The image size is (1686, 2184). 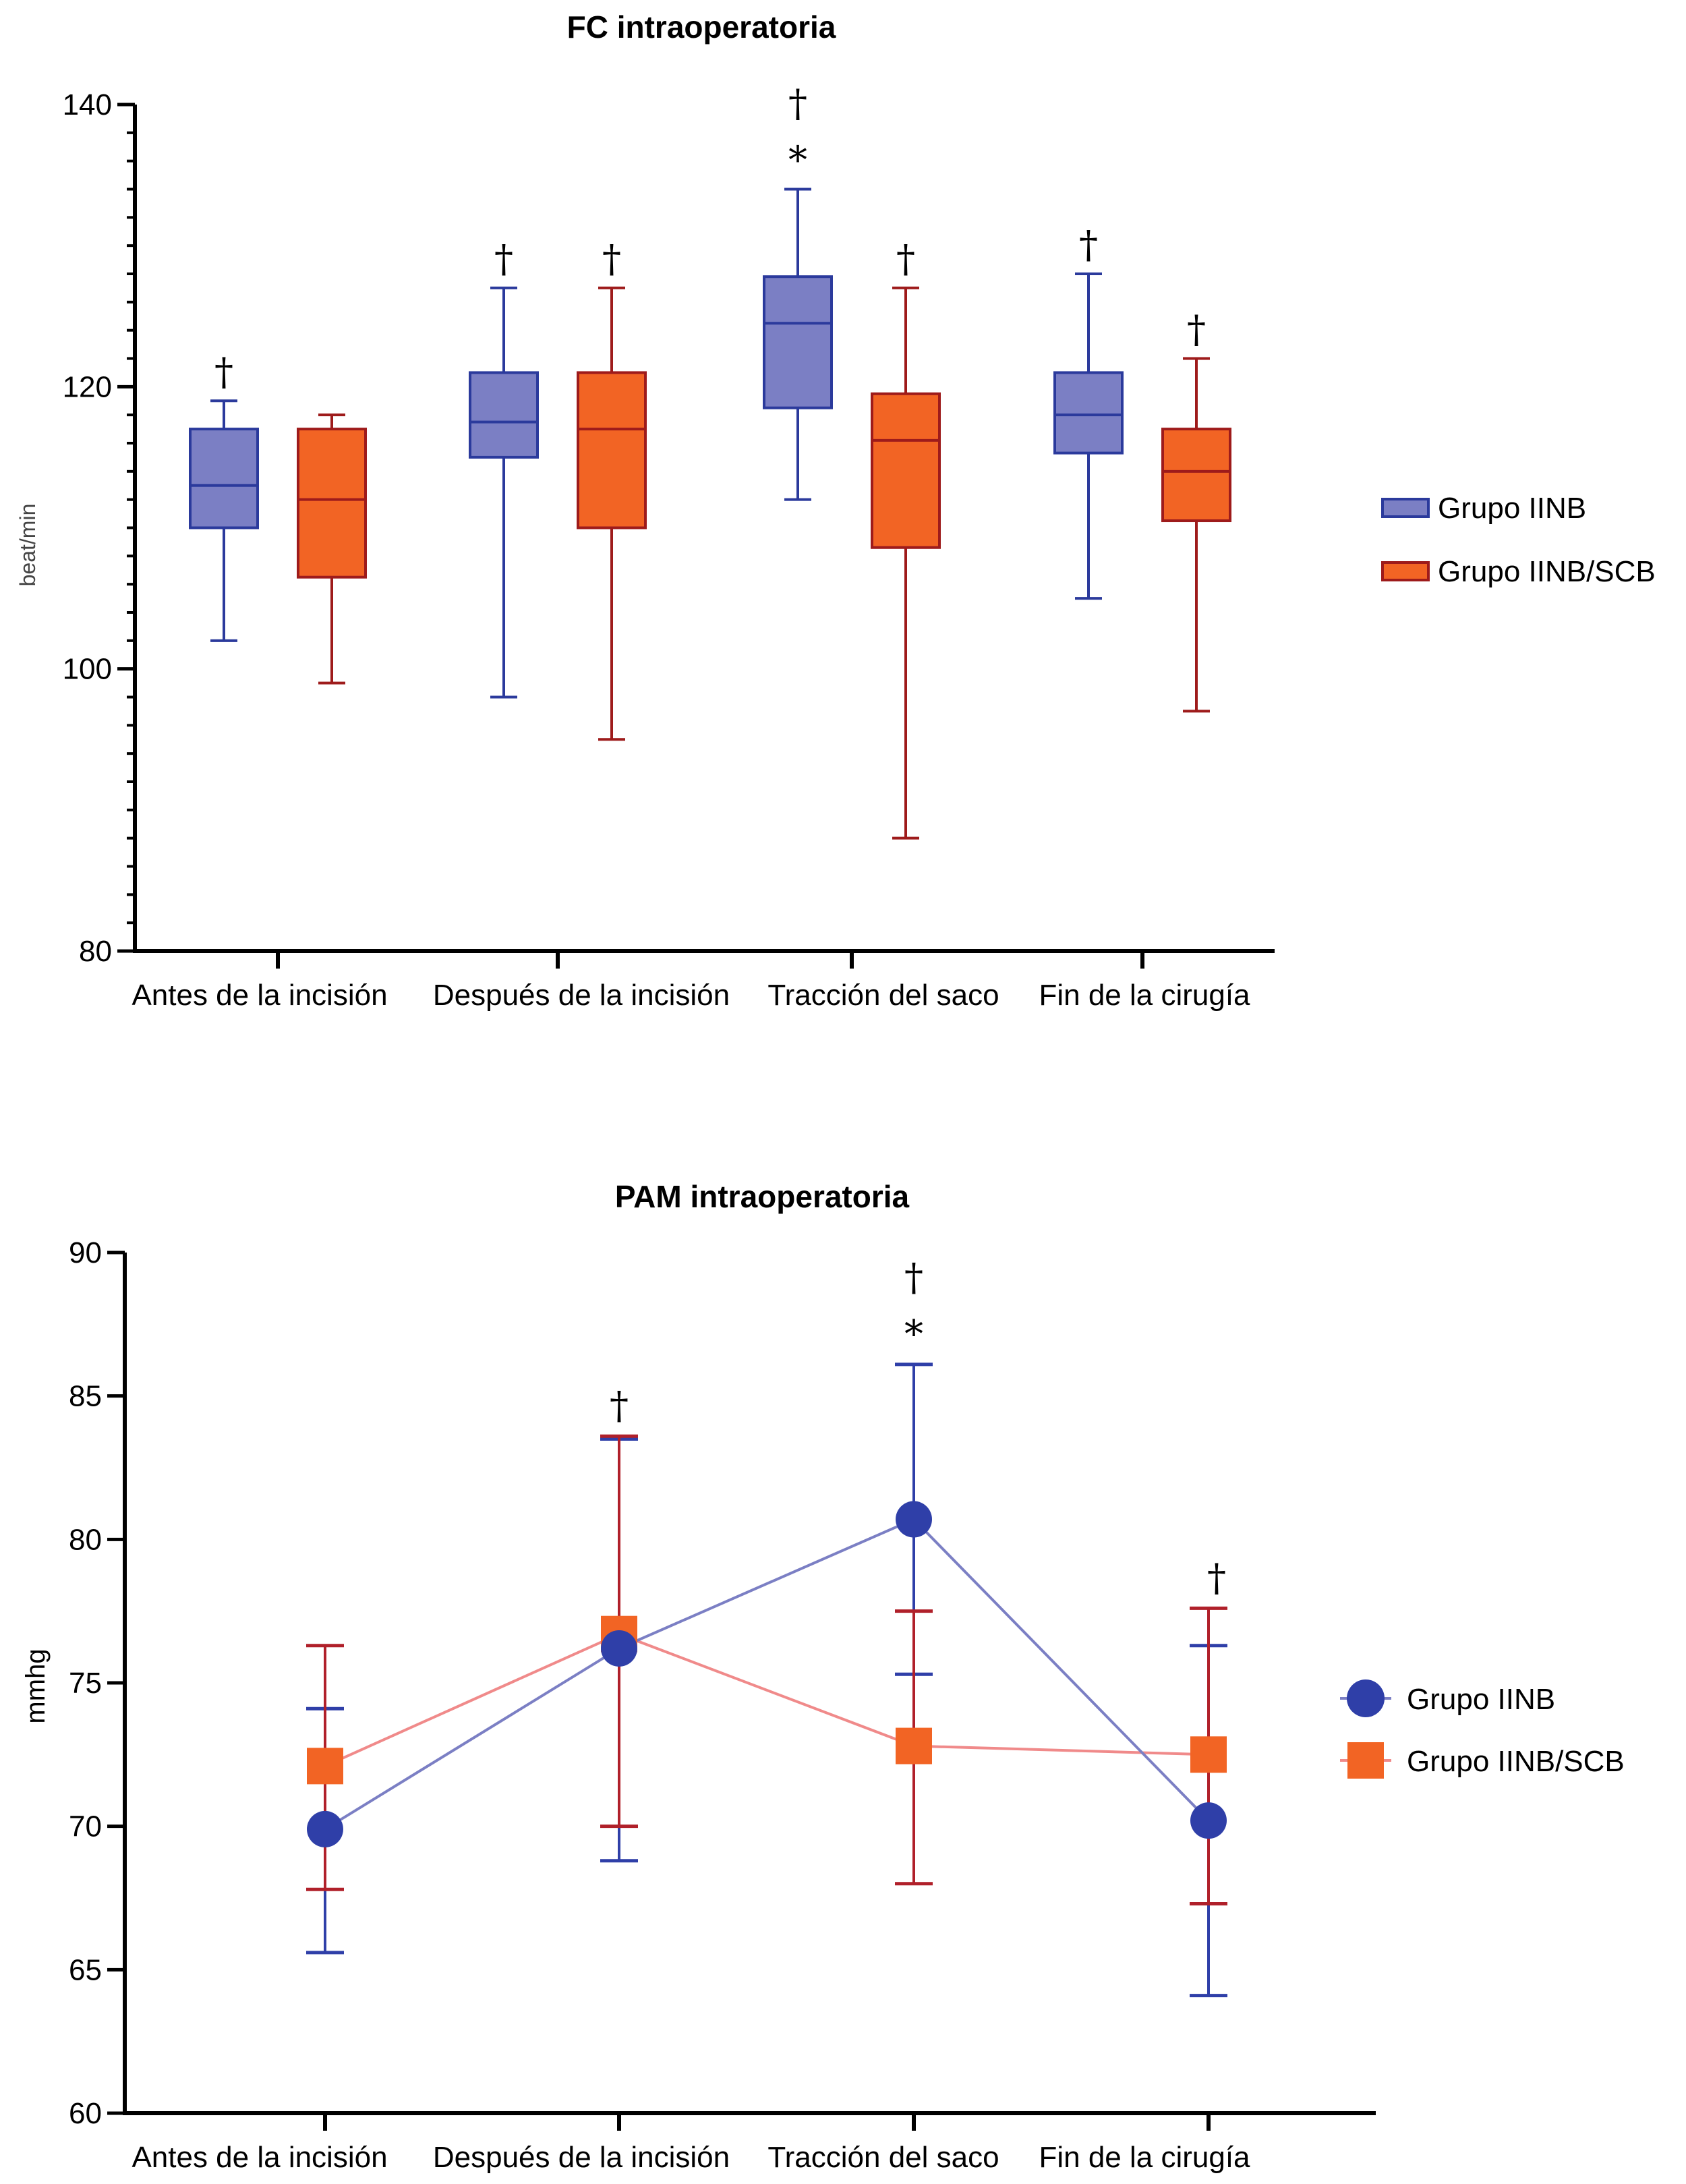 What do you see at coordinates (797, 161) in the screenshot?
I see `fc-asterisk-marker: *` at bounding box center [797, 161].